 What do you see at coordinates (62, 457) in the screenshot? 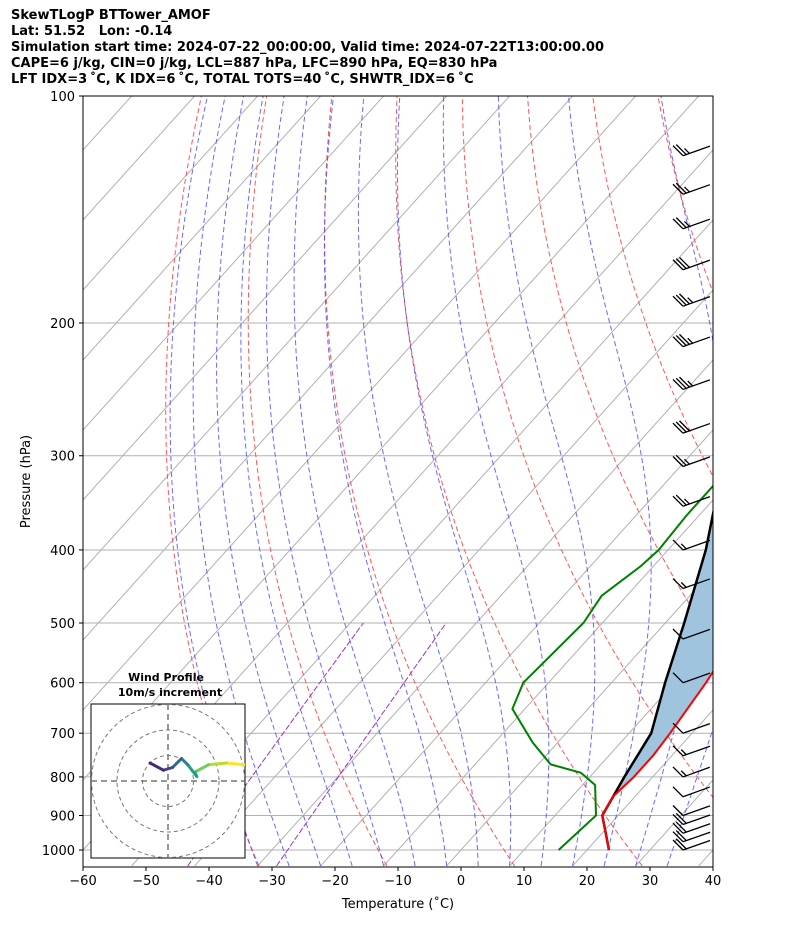
I see `y-tick-label: 300` at bounding box center [62, 457].